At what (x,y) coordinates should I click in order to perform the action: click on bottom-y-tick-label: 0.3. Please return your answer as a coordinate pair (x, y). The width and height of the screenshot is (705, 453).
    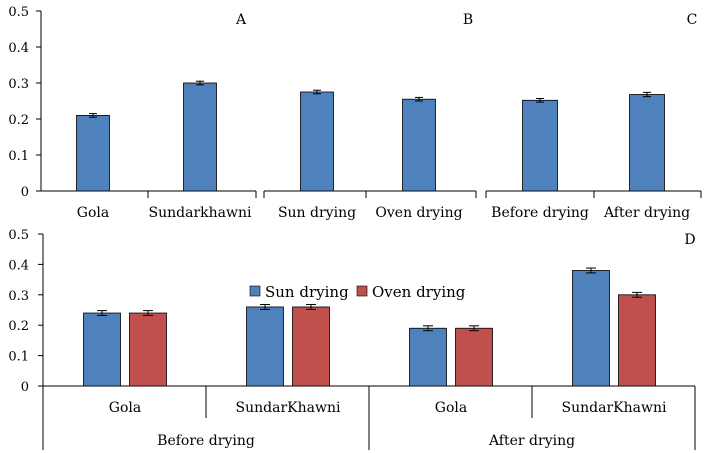
    Looking at the image, I should click on (18, 296).